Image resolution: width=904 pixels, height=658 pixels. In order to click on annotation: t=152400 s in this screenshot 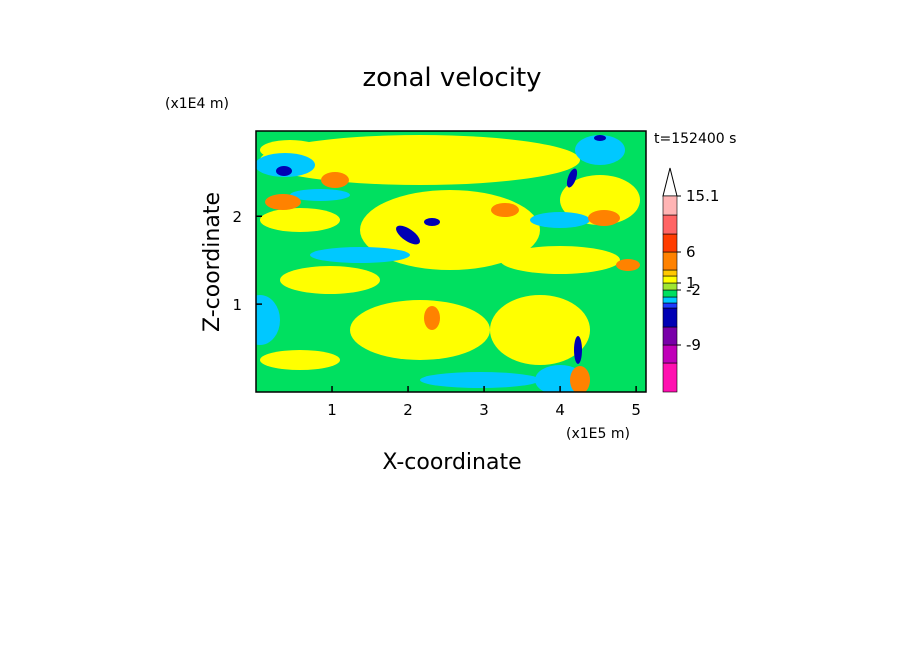, I will do `click(695, 139)`.